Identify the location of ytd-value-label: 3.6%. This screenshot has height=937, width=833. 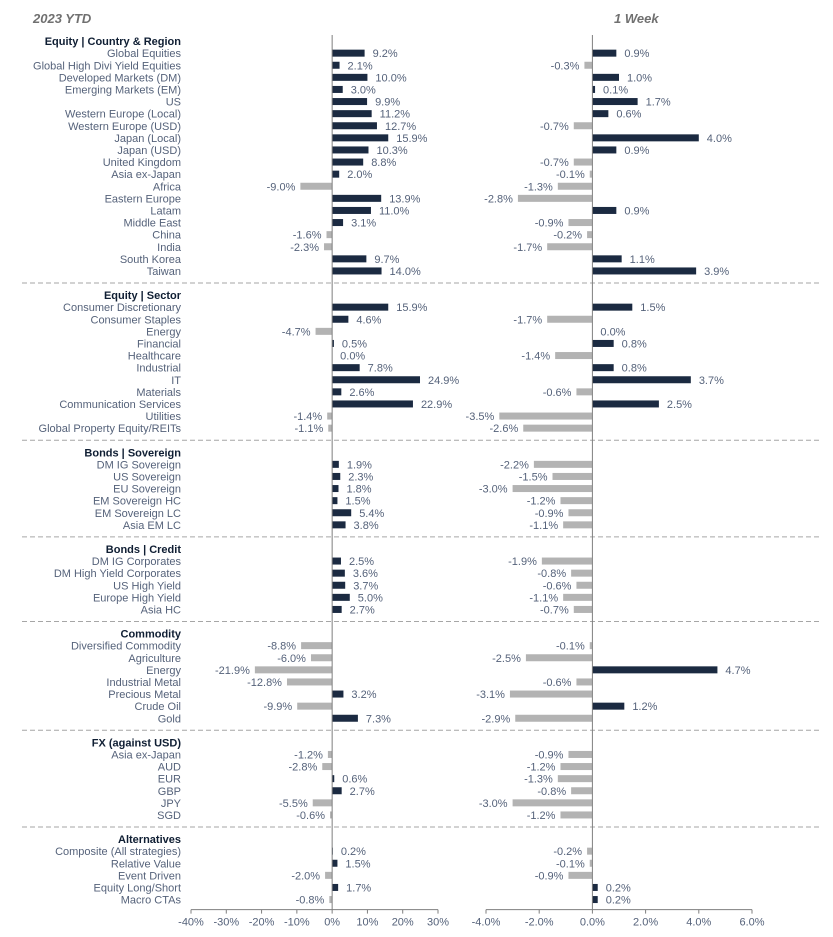
(365, 574).